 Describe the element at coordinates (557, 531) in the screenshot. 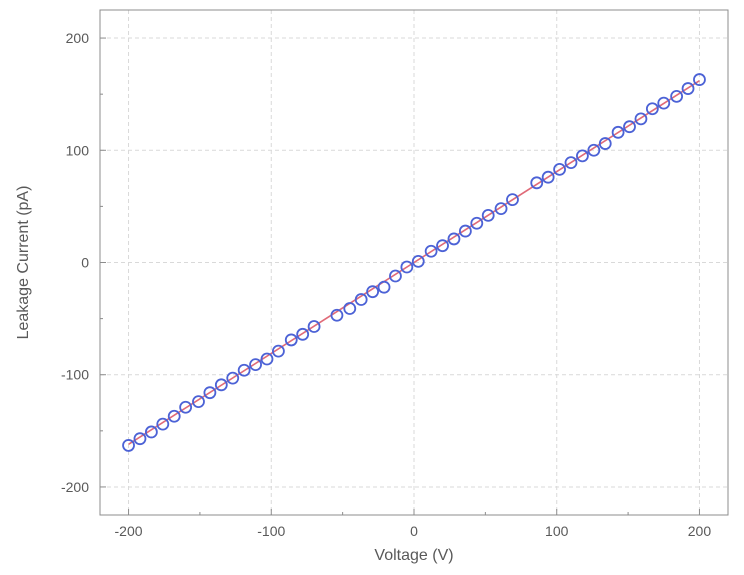

I see `x-tick-label-3: 100` at that location.